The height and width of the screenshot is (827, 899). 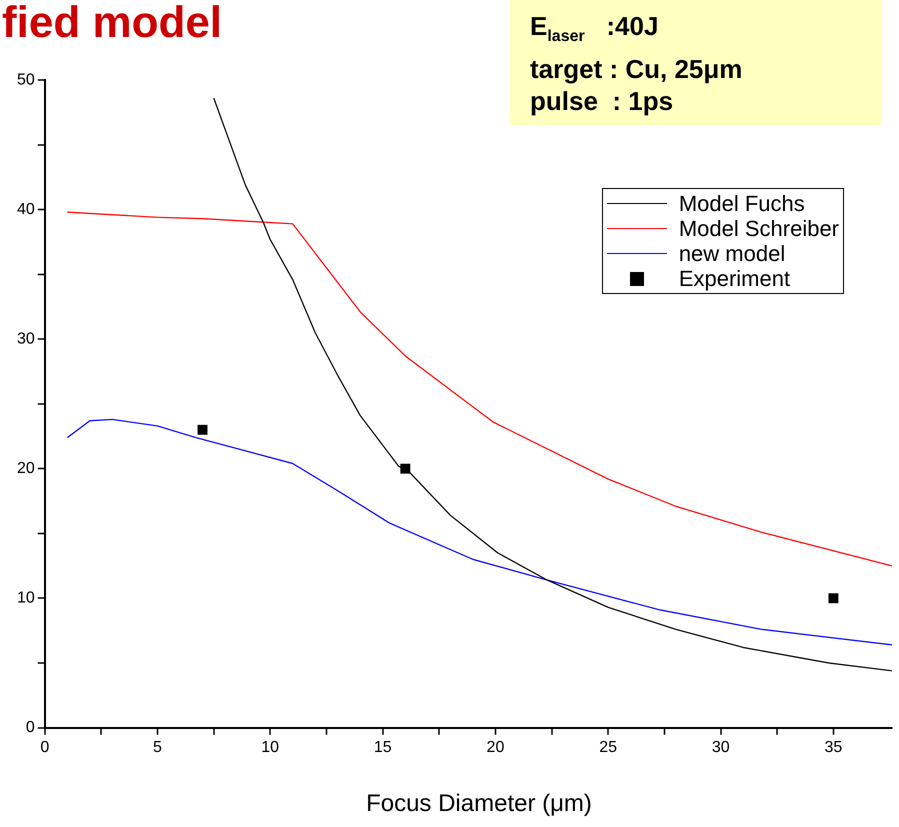 I want to click on x-tick-label: 10, so click(x=270, y=747).